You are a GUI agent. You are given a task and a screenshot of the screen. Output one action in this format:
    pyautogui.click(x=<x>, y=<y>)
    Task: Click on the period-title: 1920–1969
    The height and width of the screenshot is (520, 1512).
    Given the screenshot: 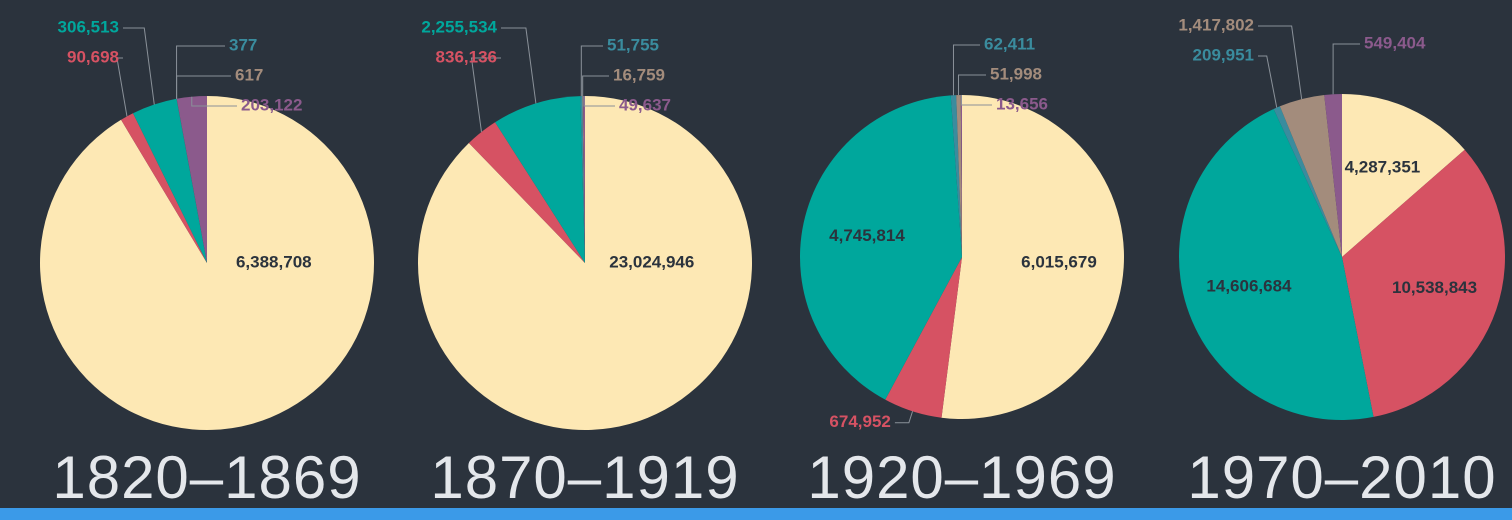 What is the action you would take?
    pyautogui.click(x=961, y=477)
    